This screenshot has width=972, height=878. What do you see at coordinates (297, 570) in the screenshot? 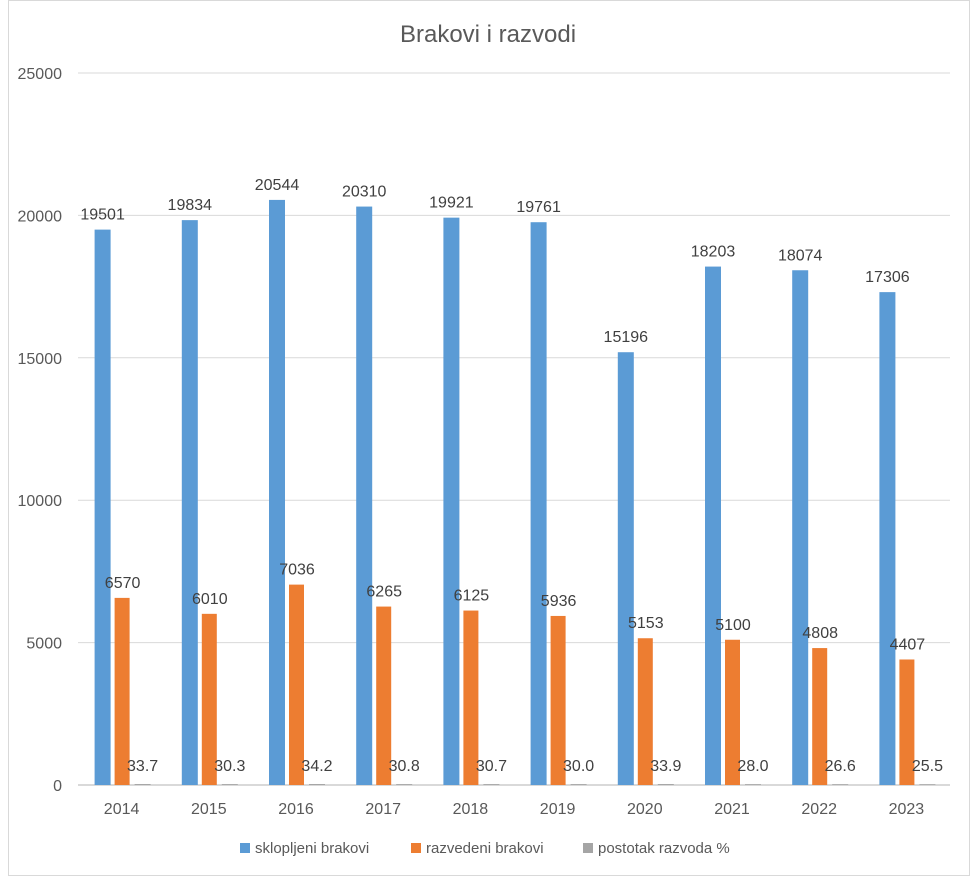
I see `data-label: 7036` at bounding box center [297, 570].